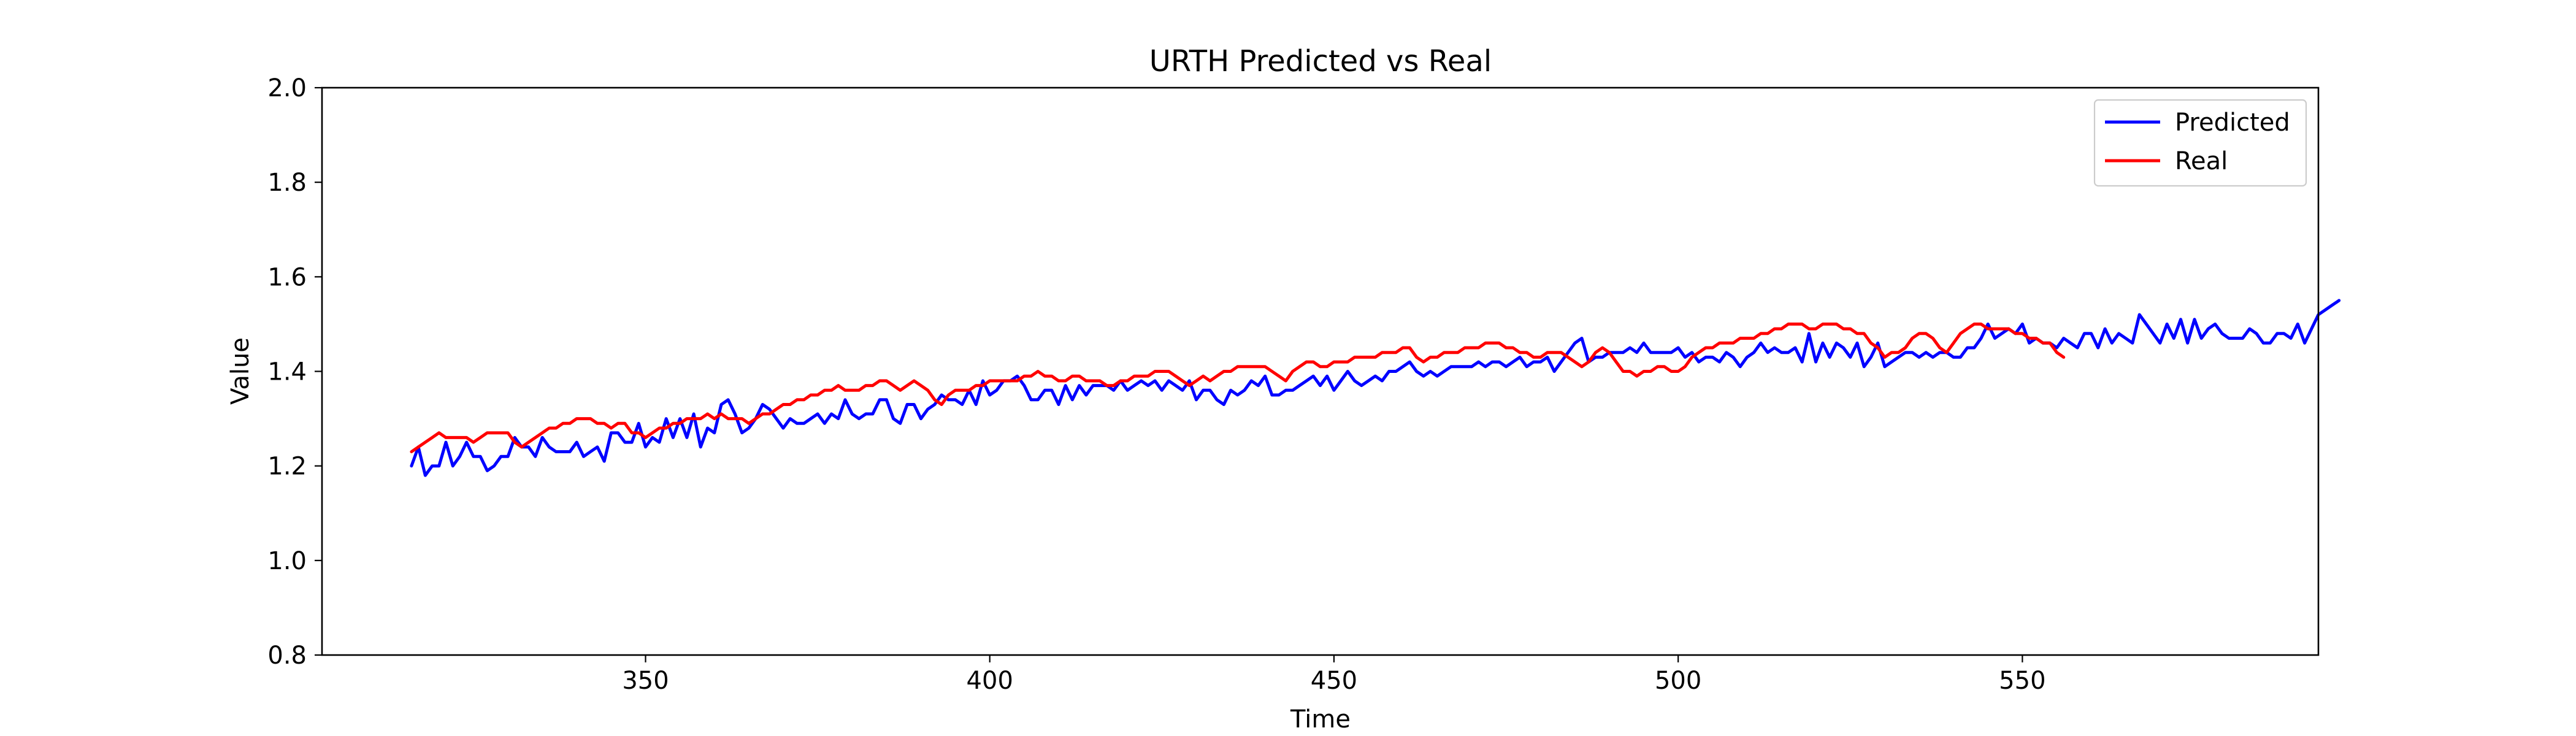 The width and height of the screenshot is (2576, 736). Describe the element at coordinates (287, 183) in the screenshot. I see `y-tick-label: 1.8` at that location.